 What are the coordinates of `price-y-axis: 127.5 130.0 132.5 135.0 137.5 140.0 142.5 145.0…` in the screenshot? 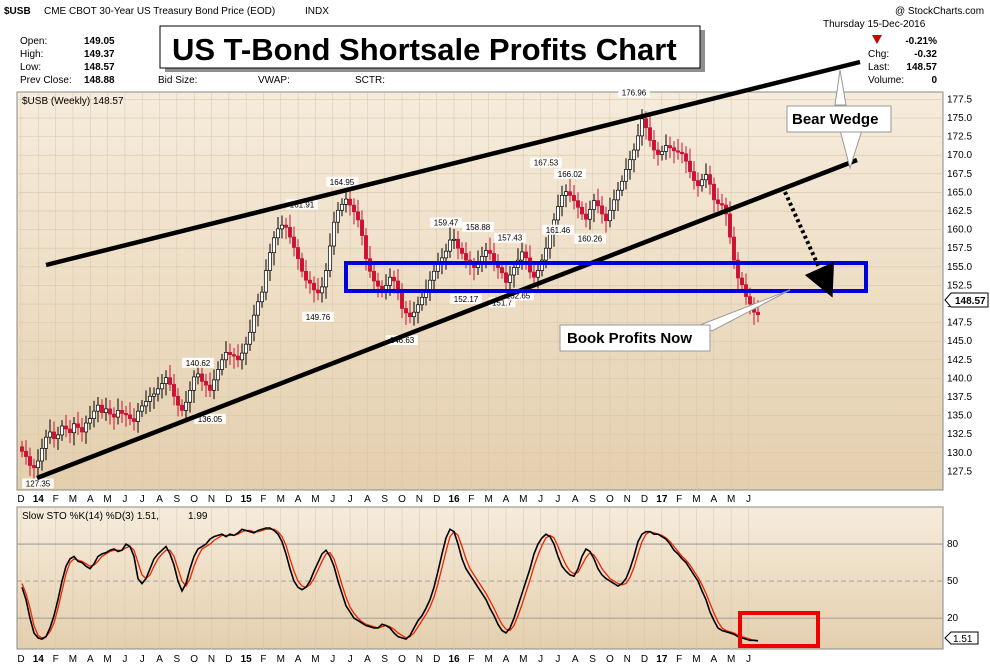 It's located at (959, 285).